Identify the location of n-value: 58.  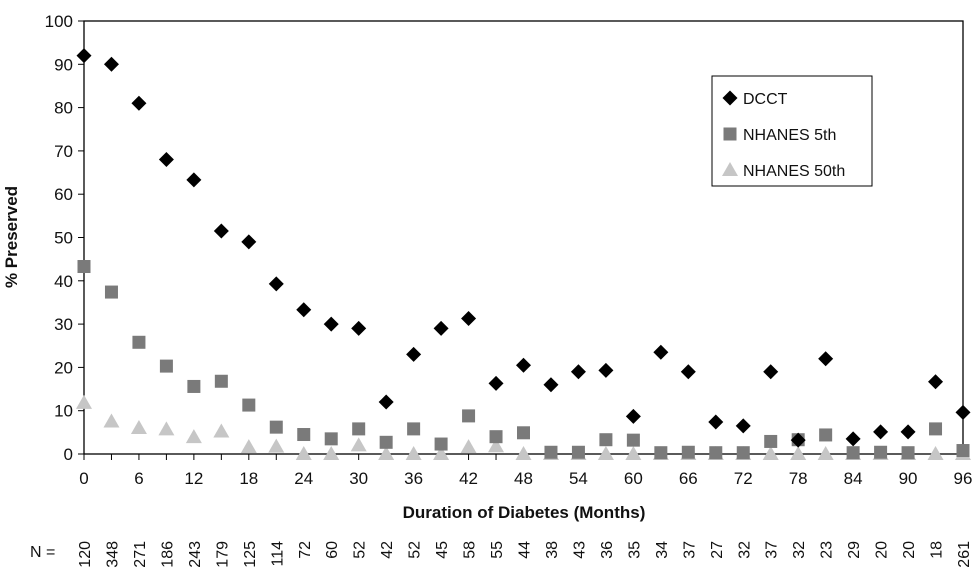
(470, 550).